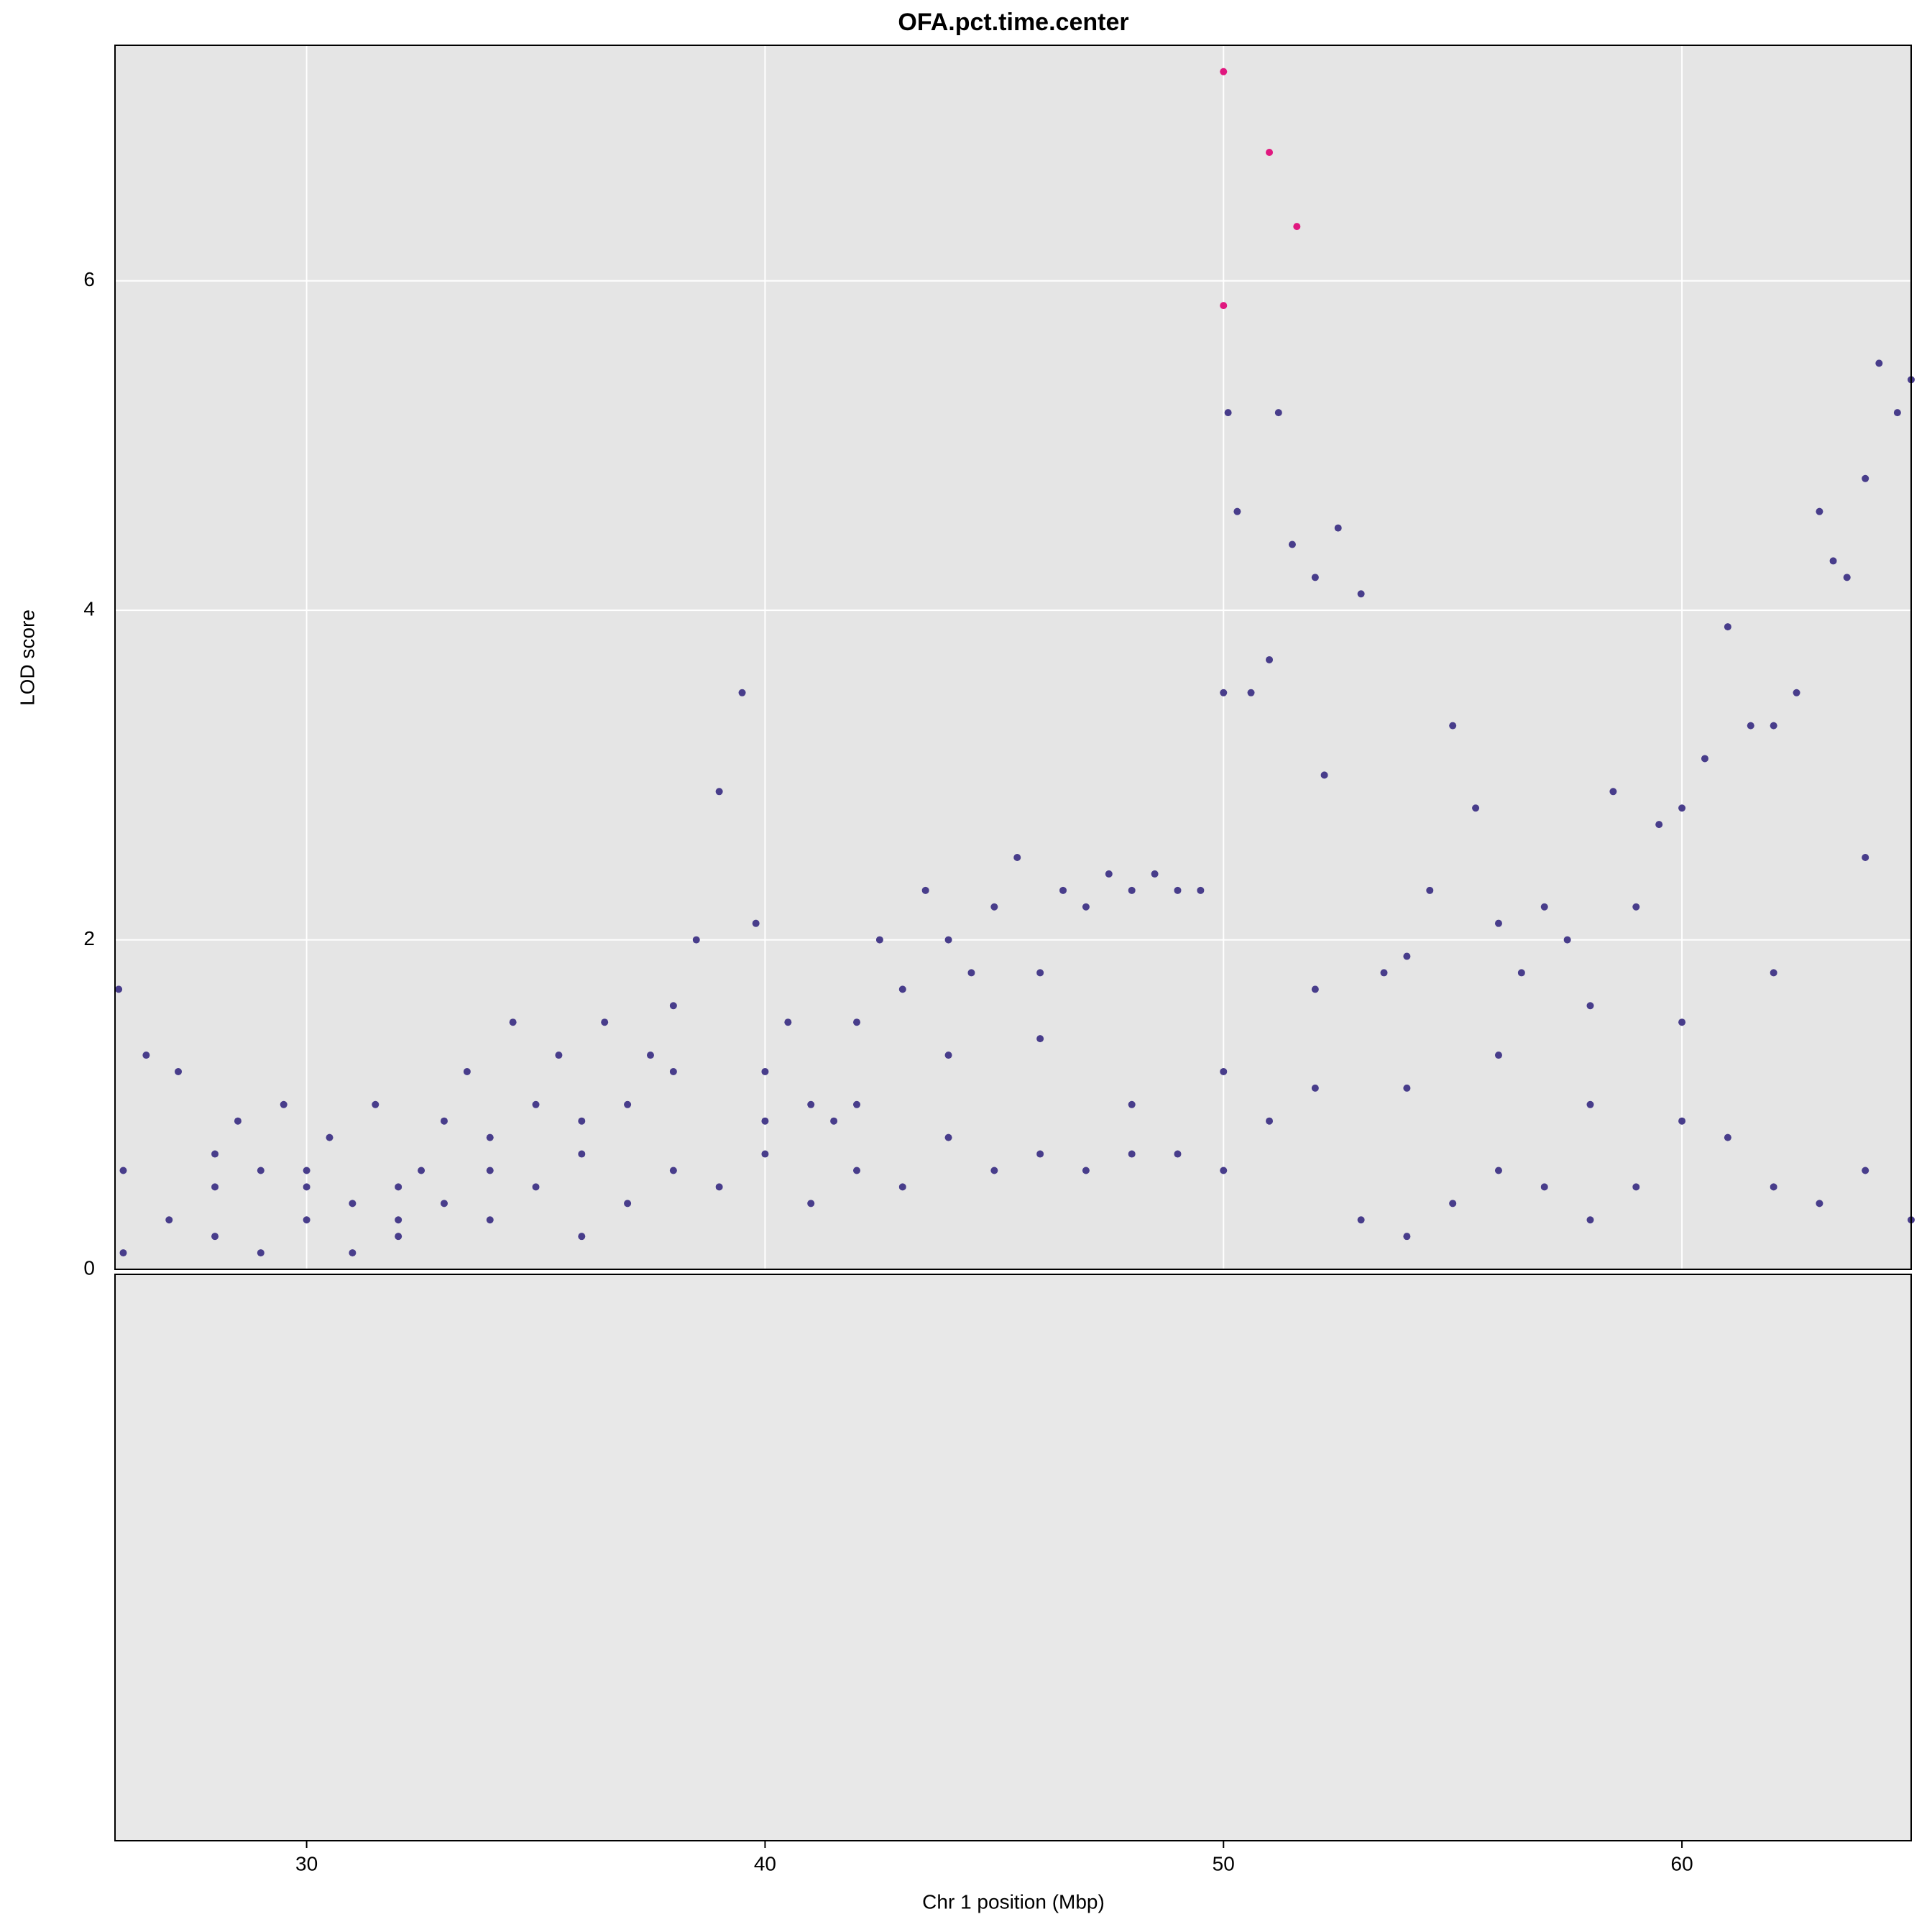  What do you see at coordinates (89, 938) in the screenshot?
I see `y-tick-label: 2` at bounding box center [89, 938].